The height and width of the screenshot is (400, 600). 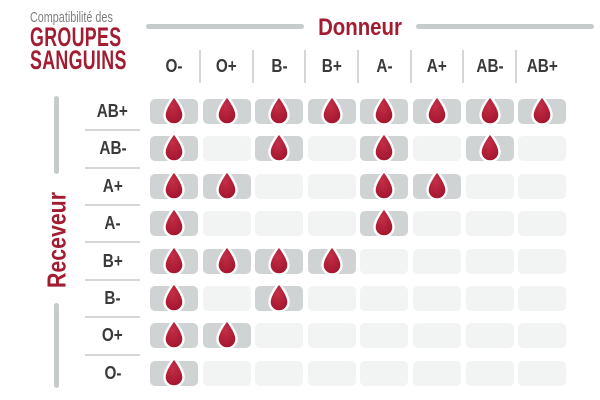 What do you see at coordinates (331, 336) in the screenshot?
I see `cell-receiver-o+-donor-b+` at bounding box center [331, 336].